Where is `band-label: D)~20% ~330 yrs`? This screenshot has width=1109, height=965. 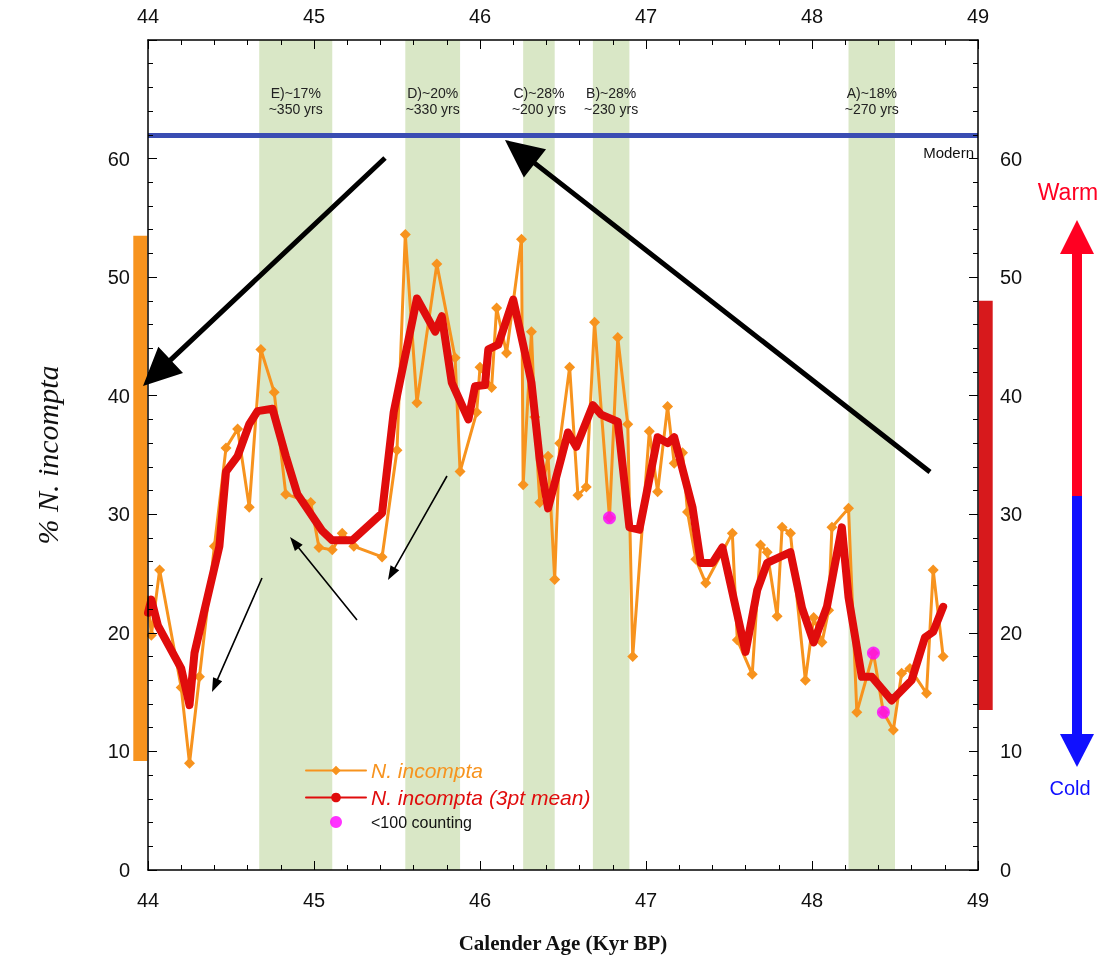 band-label: D)~20% ~330 yrs is located at coordinates (432, 101).